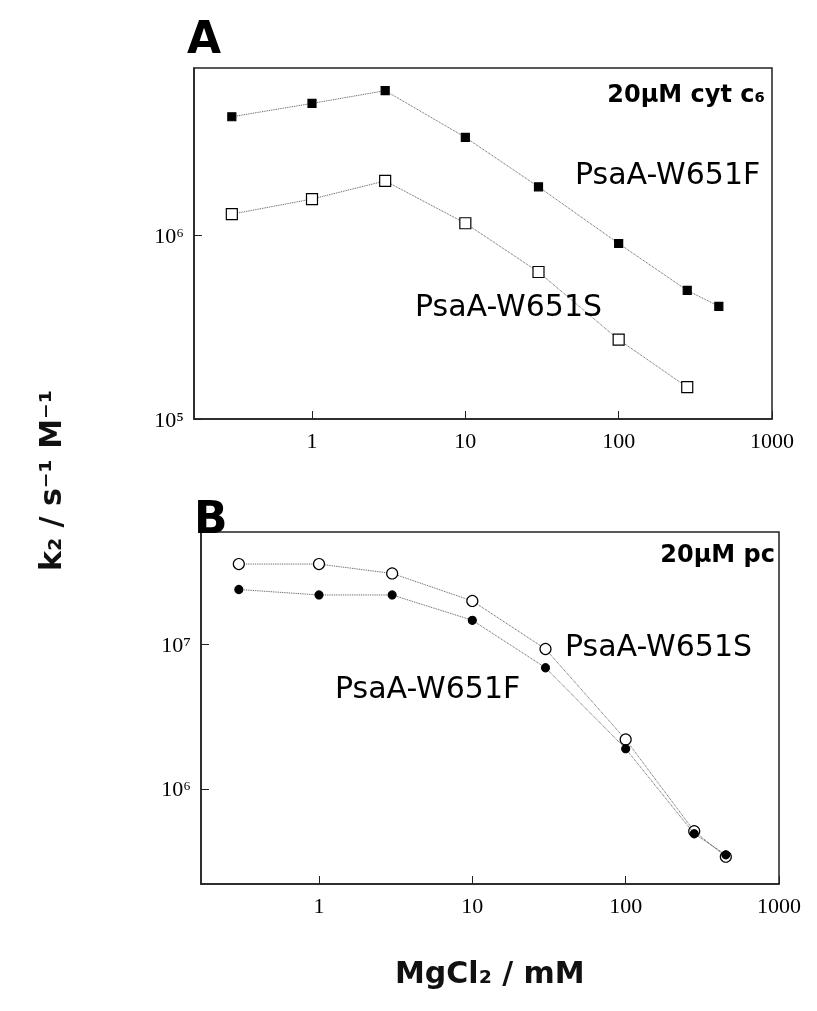  I want to click on x-axis-title: MgCl₂ / mM, so click(490, 972).